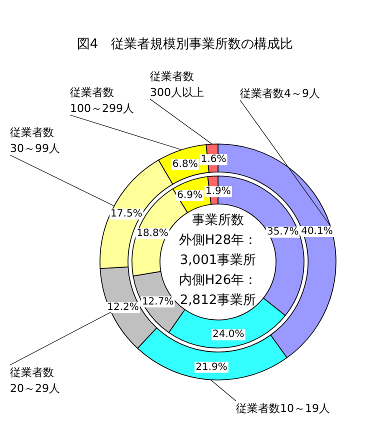 The width and height of the screenshot is (371, 437). Describe the element at coordinates (218, 192) in the screenshot. I see `data-label: 1.9%` at that location.